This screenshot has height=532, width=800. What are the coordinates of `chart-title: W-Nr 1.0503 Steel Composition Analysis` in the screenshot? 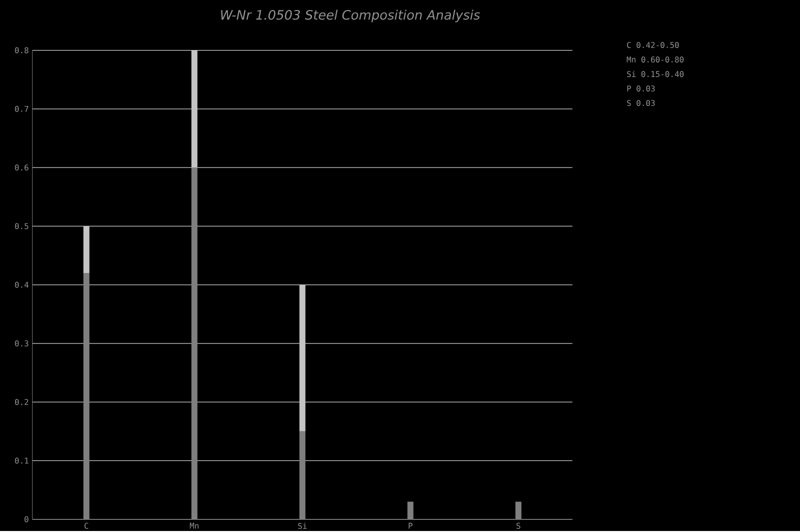 It's located at (350, 16).